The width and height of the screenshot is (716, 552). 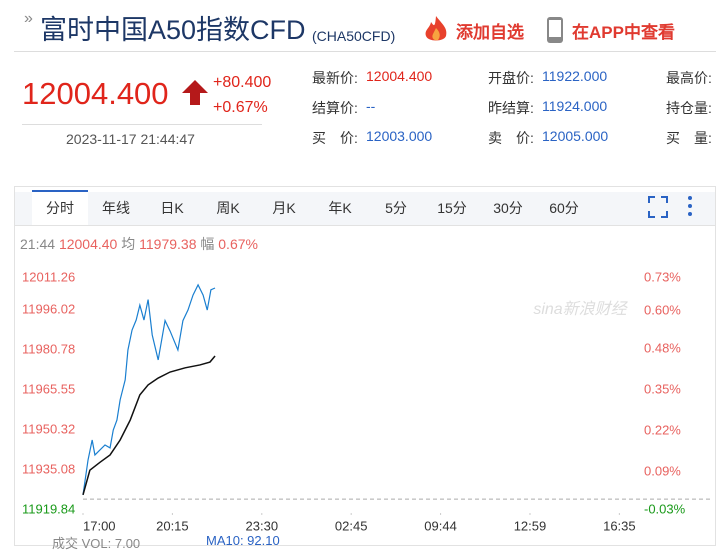 What do you see at coordinates (243, 540) in the screenshot?
I see `footer-ma: MA10: 92.10` at bounding box center [243, 540].